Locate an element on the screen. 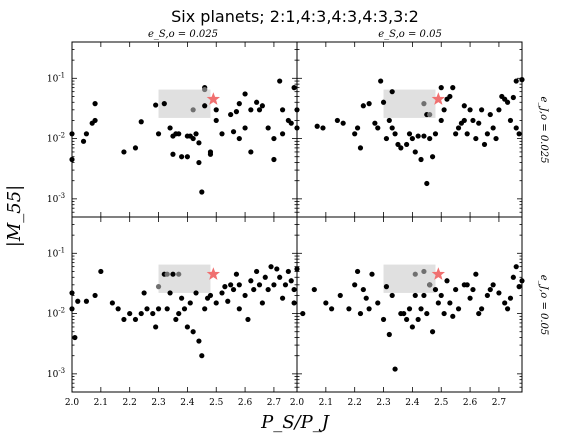 This screenshot has width=581, height=436. x-tick-label: 2.5 is located at coordinates (216, 403).